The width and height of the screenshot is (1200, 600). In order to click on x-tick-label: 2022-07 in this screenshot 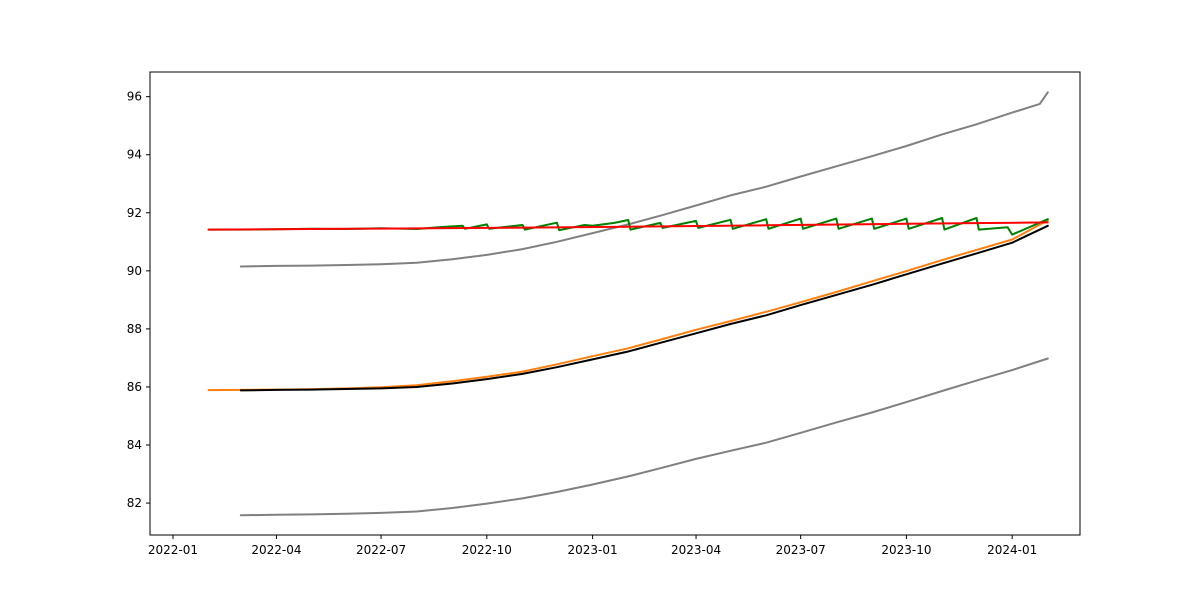, I will do `click(381, 550)`.